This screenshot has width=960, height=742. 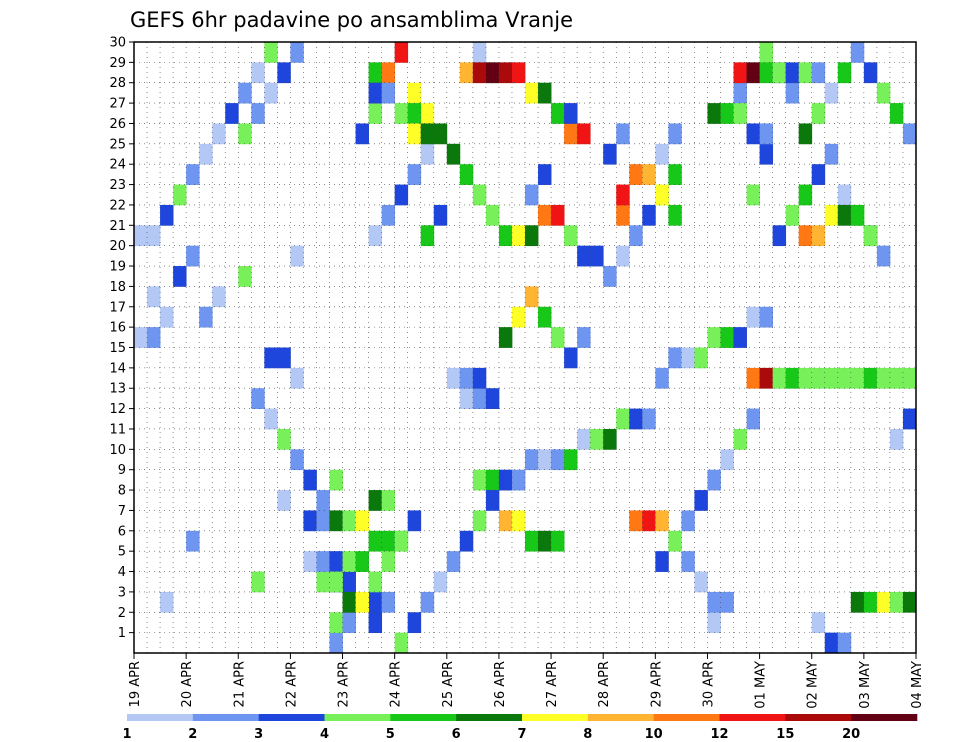 What do you see at coordinates (708, 684) in the screenshot?
I see `x-tick-label: 30 APR` at bounding box center [708, 684].